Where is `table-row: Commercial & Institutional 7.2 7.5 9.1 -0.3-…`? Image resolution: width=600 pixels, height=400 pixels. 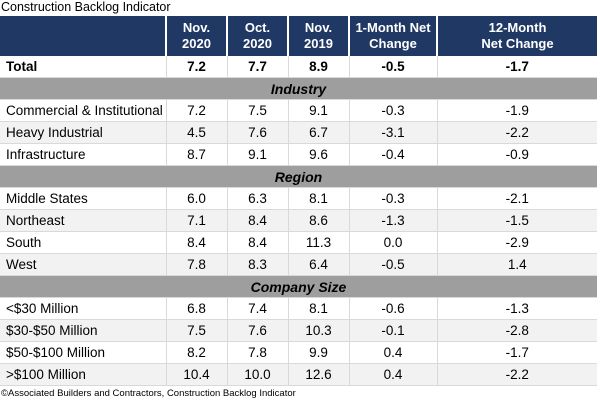
table-row: Commercial & Institutional 7.2 7.5 9.1 -0.3-… is located at coordinates (298, 110).